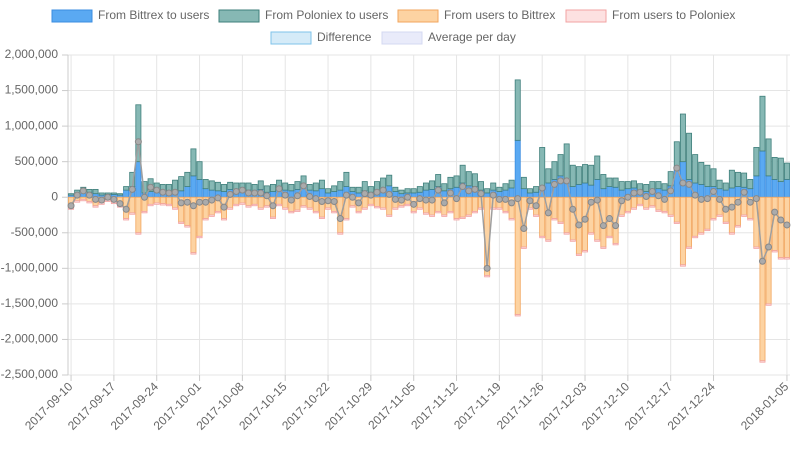 The image size is (798, 450). What do you see at coordinates (32, 54) in the screenshot?
I see `y-tick-label: 2,000,000` at bounding box center [32, 54].